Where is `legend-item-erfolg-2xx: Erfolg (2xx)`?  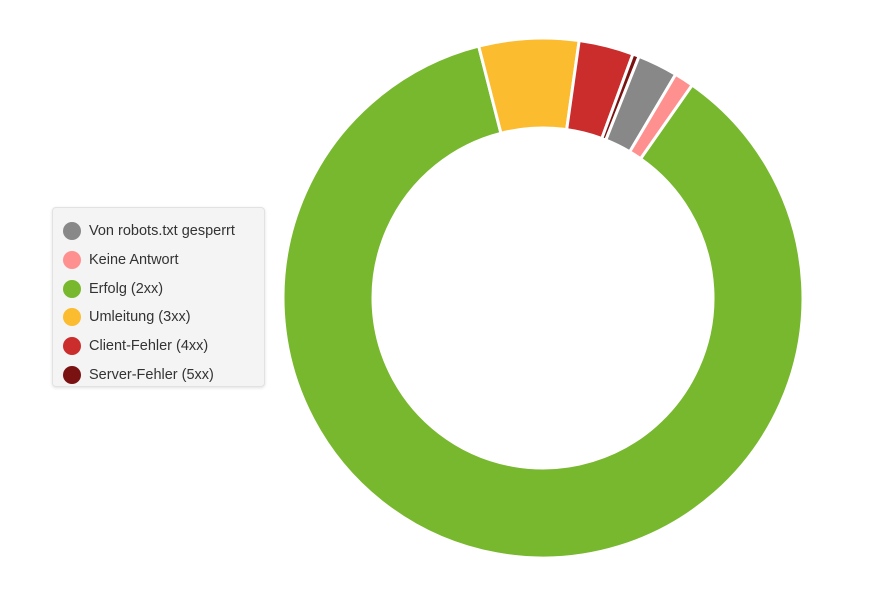 legend-item-erfolg-2xx: Erfolg (2xx) is located at coordinates (163, 288).